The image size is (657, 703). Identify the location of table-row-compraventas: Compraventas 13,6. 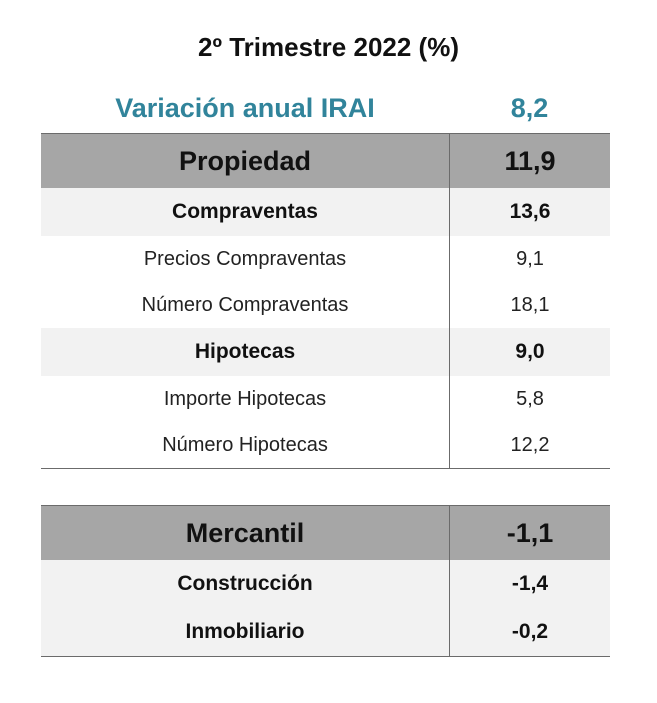
(325, 212).